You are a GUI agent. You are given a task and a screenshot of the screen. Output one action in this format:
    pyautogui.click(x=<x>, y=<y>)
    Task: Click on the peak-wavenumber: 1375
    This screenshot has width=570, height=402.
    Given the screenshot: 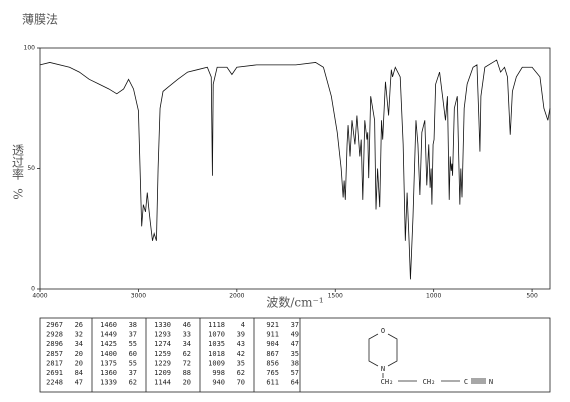 What is the action you would take?
    pyautogui.click(x=108, y=363)
    